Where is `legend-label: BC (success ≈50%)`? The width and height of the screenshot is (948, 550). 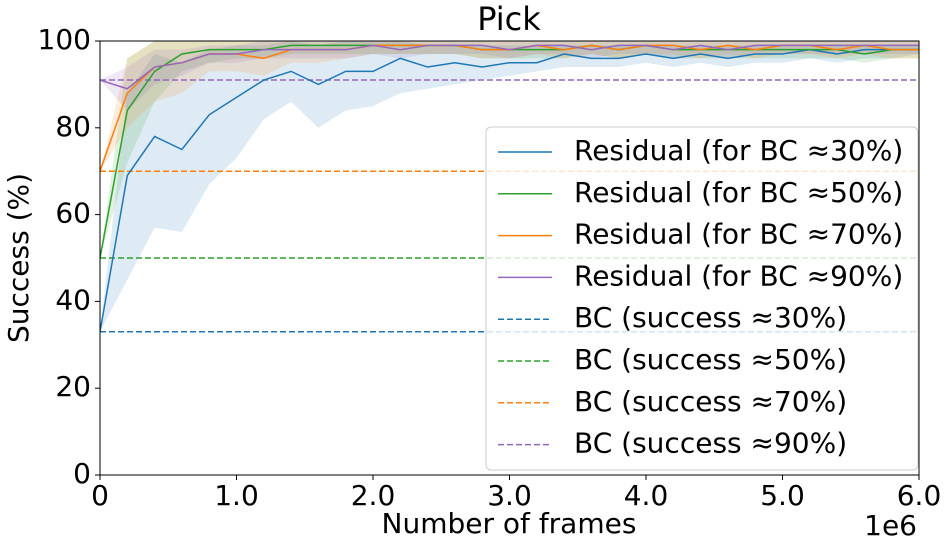
legend-label: BC (success ≈50%) is located at coordinates (710, 359).